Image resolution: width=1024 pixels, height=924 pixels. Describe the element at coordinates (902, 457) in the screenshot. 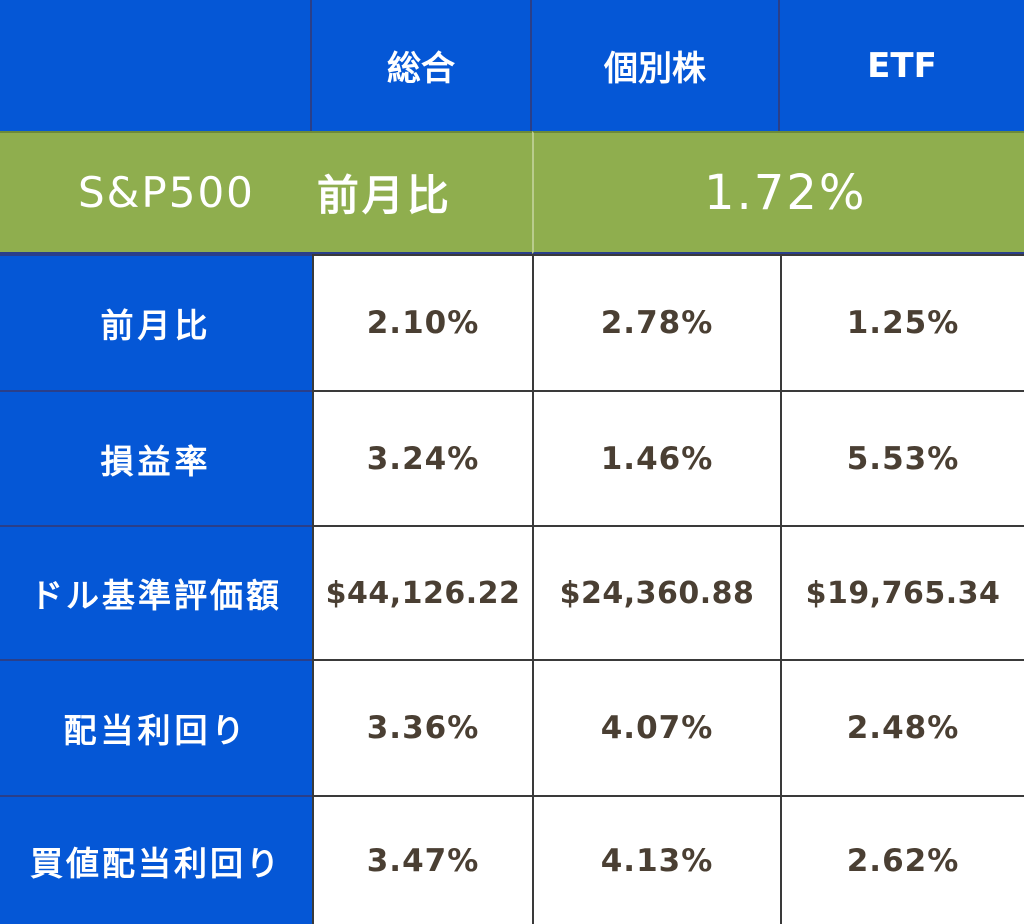

I see `table-cell: 5.53%` at that location.